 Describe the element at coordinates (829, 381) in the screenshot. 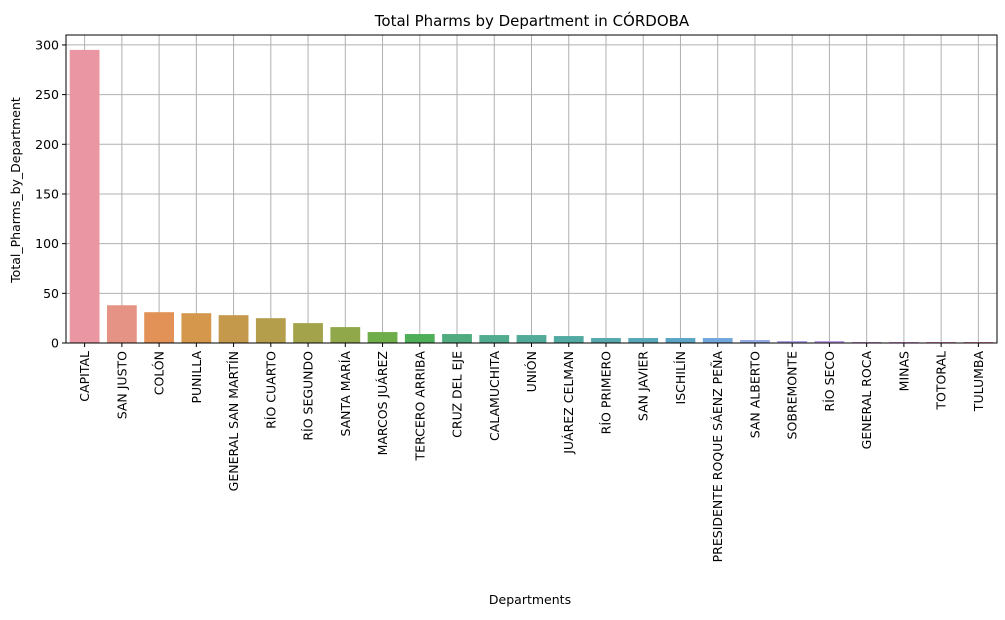

I see `x-tick-label: RÍO SECO` at that location.